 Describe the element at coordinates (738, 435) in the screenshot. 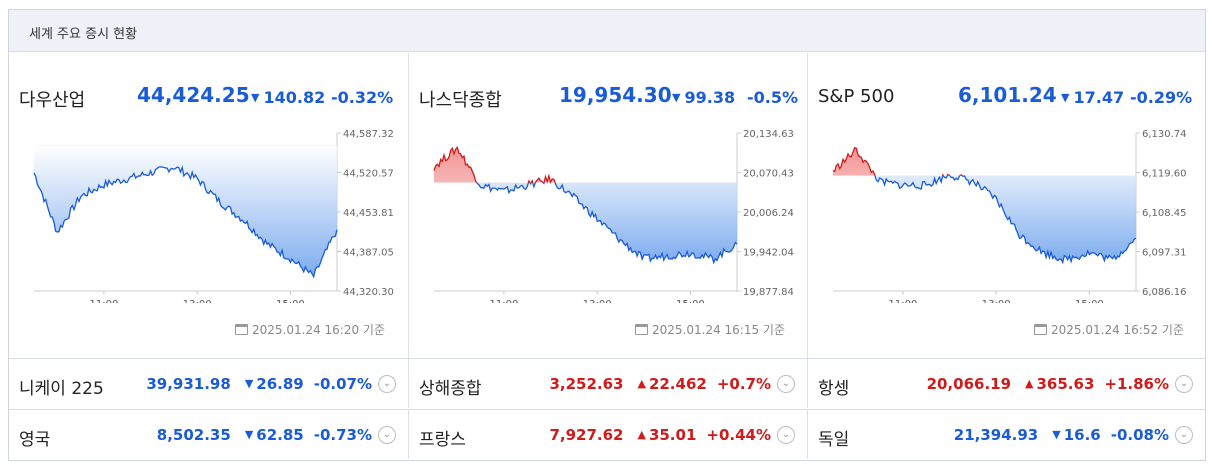

I see `market-change-pct: +0.44%` at that location.